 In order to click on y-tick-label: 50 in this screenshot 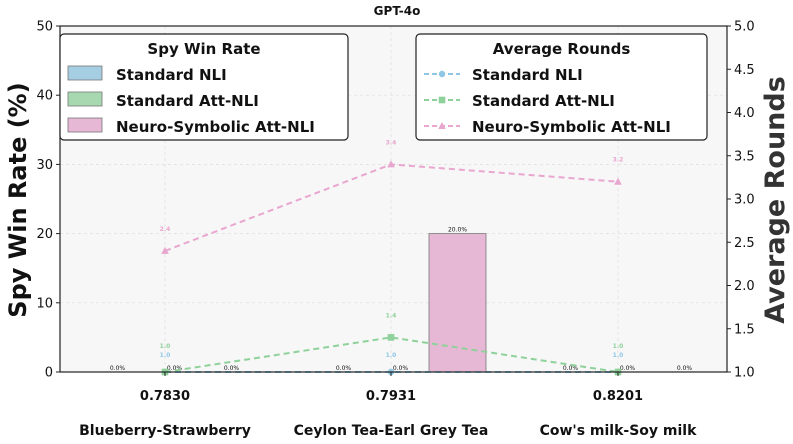, I will do `click(44, 27)`.